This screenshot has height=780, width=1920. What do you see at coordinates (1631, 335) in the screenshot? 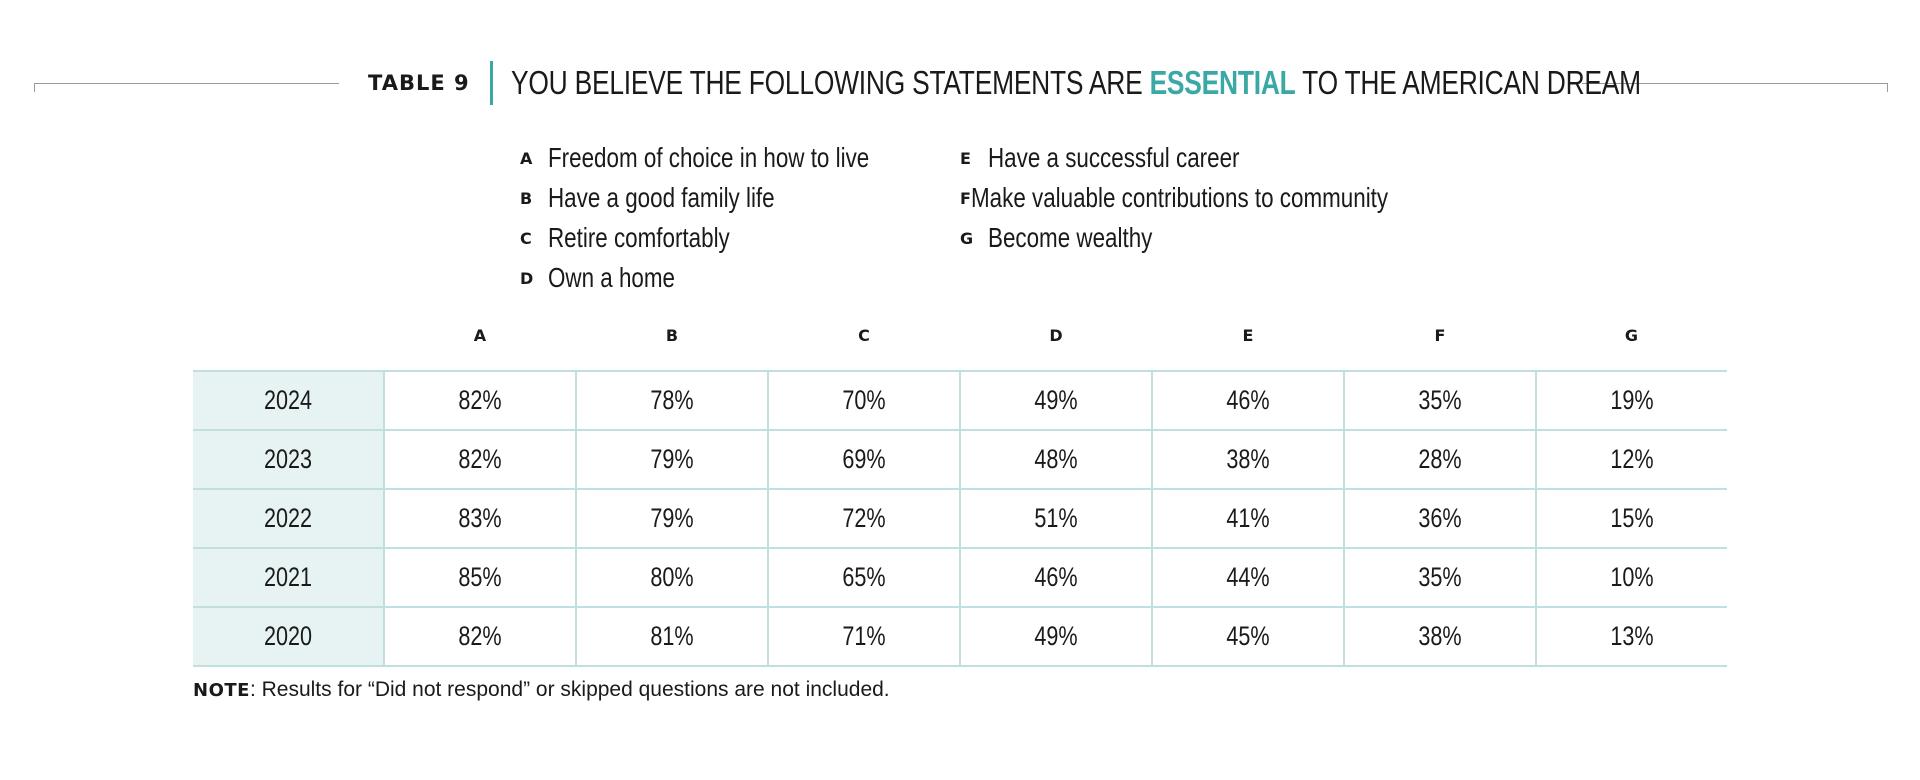
I see `column-header-g: G` at bounding box center [1631, 335].